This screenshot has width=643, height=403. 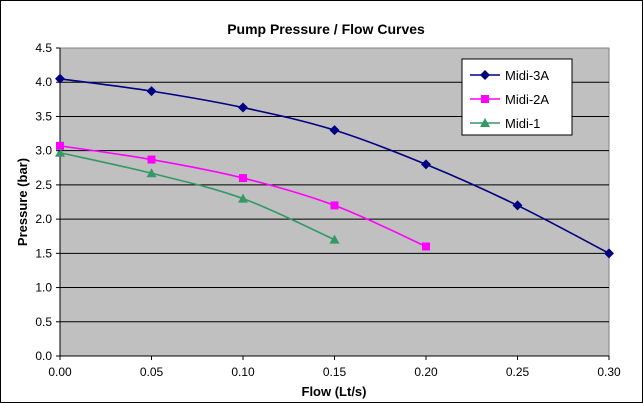 I want to click on y-axis-ticks: 0.0 0.5 1.0 1.5 2.0 2.5 3.0 3.5 4.0 4.5, so click(x=47, y=202).